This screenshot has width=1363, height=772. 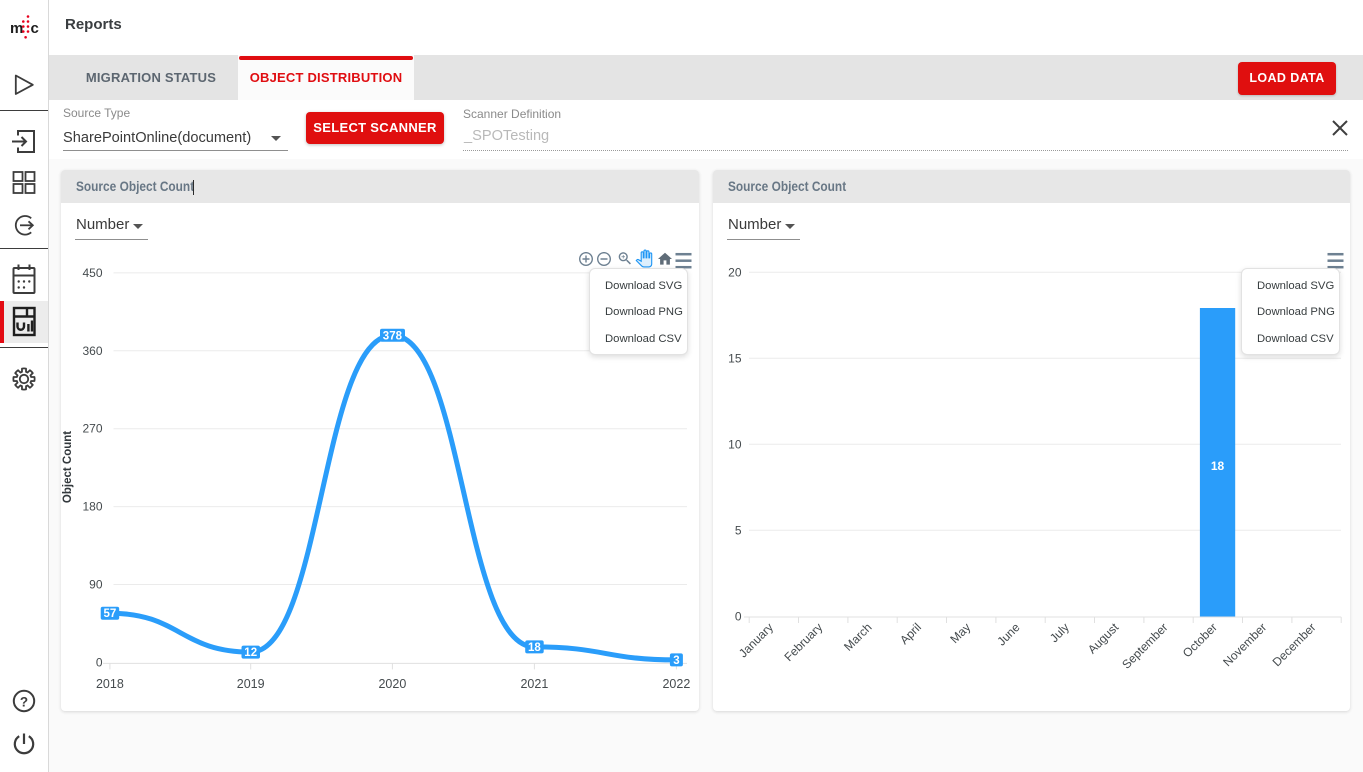 What do you see at coordinates (251, 684) in the screenshot?
I see `svg-text: 2019` at bounding box center [251, 684].